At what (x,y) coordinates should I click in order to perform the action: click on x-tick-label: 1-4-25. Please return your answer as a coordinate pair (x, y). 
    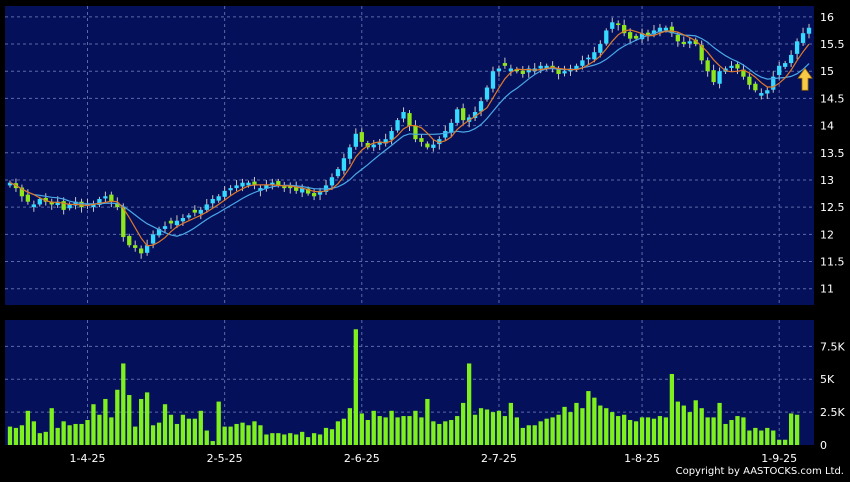
    Looking at the image, I should click on (88, 458).